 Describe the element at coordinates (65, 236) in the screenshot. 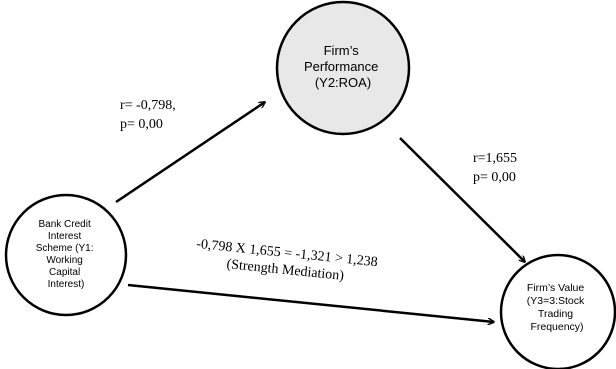

I see `node-y1-line: Interest` at that location.